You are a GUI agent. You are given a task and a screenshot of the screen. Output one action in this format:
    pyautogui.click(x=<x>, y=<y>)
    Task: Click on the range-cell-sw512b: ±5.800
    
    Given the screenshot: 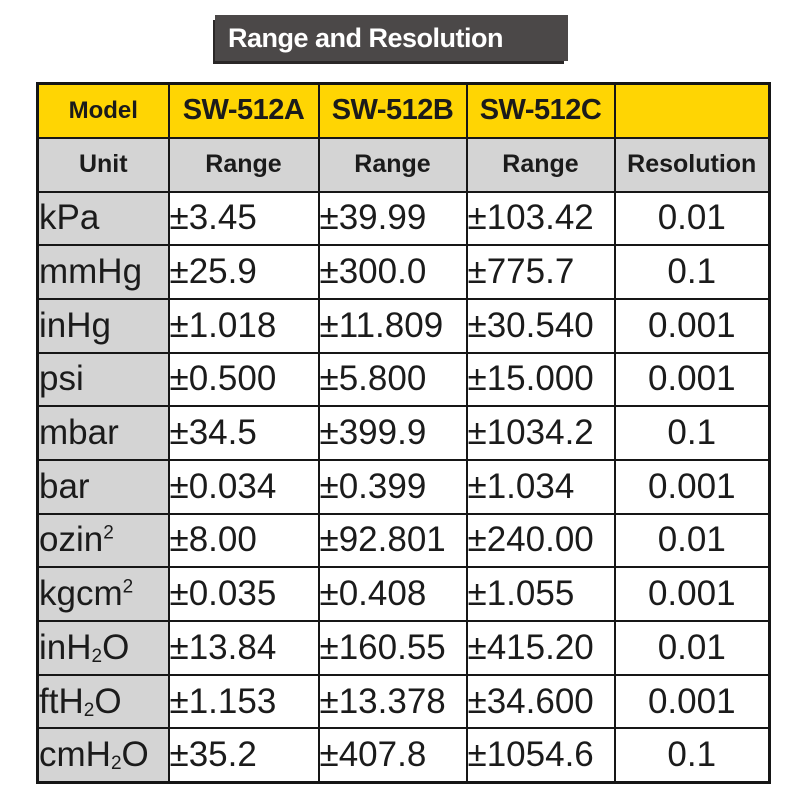 What is the action you would take?
    pyautogui.click(x=392, y=379)
    